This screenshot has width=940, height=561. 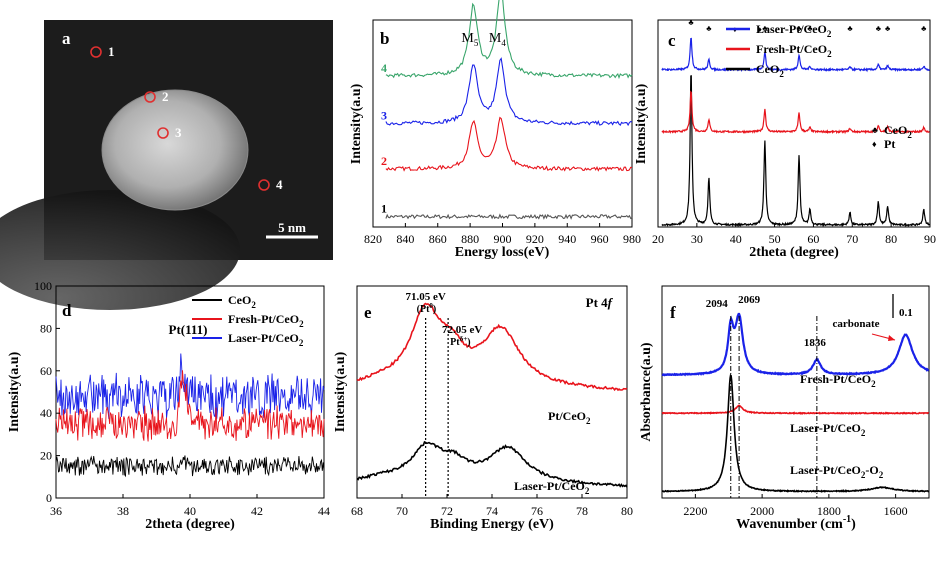 I want to click on panel-a-letter: a, so click(x=66, y=38).